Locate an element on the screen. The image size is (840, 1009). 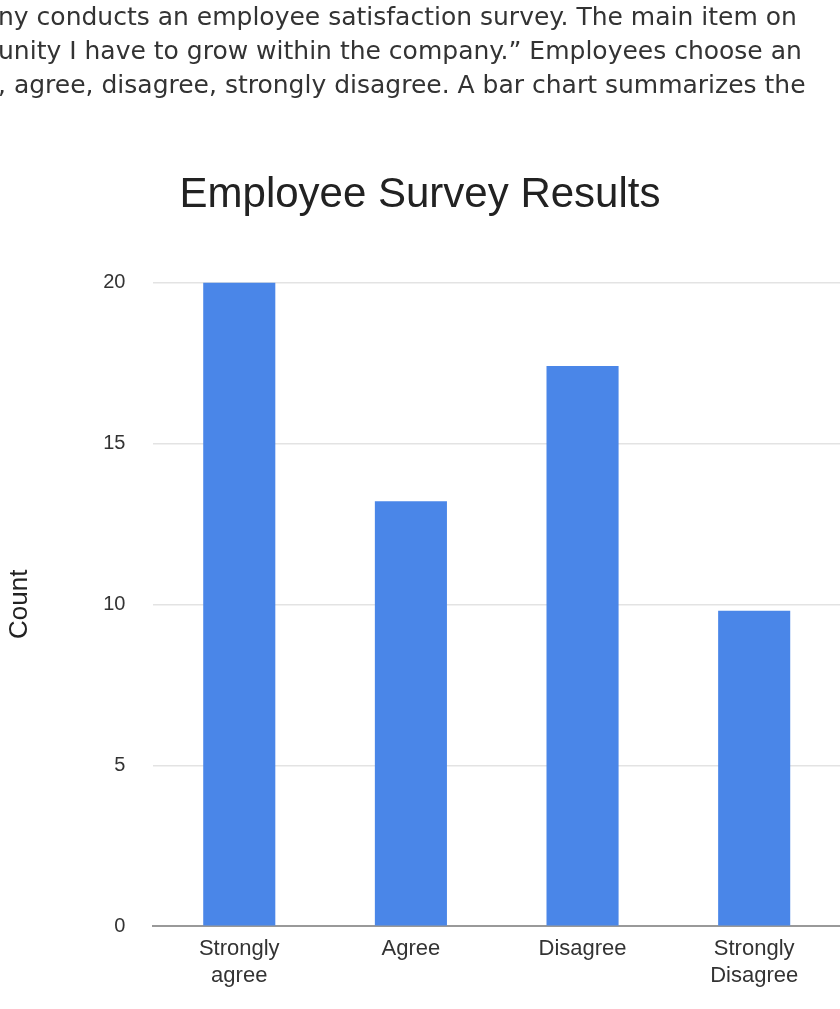
text: ny conducts an employee satisfaction survey. The main item on is located at coordinates (399, 17).